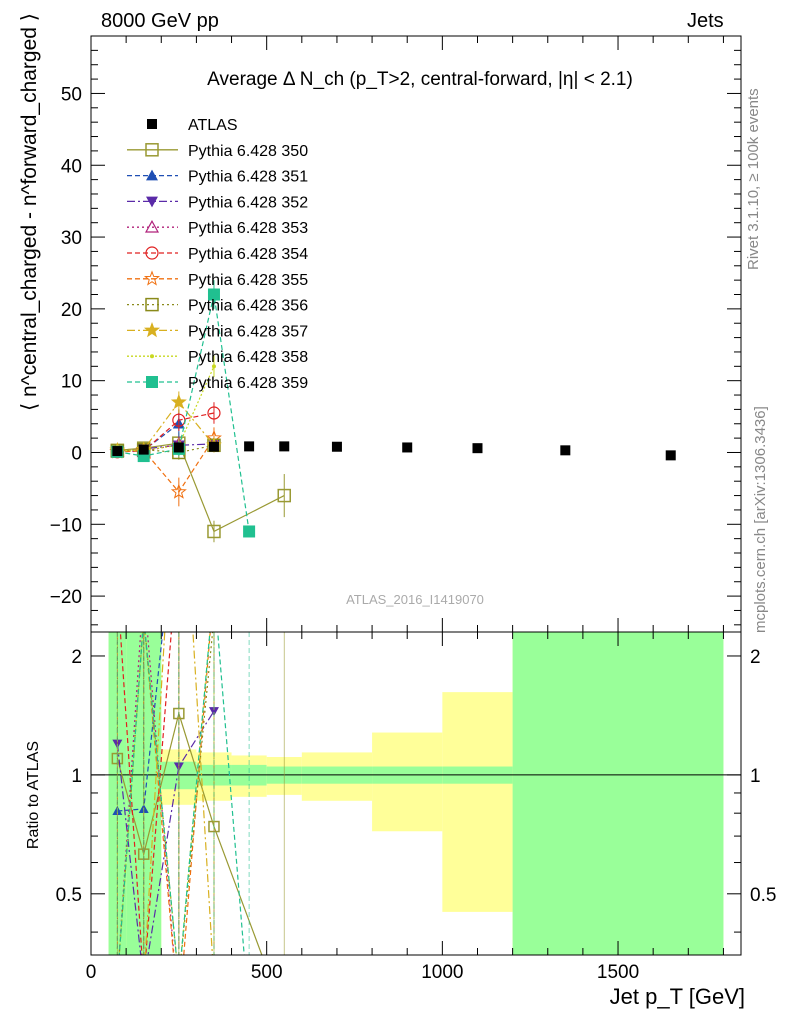  What do you see at coordinates (71, 310) in the screenshot?
I see `y-tick-label-4: 20` at bounding box center [71, 310].